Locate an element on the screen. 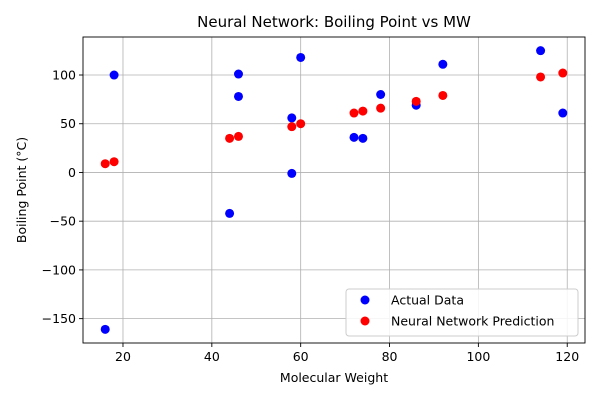  y-tick-label: 100 is located at coordinates (64, 75).